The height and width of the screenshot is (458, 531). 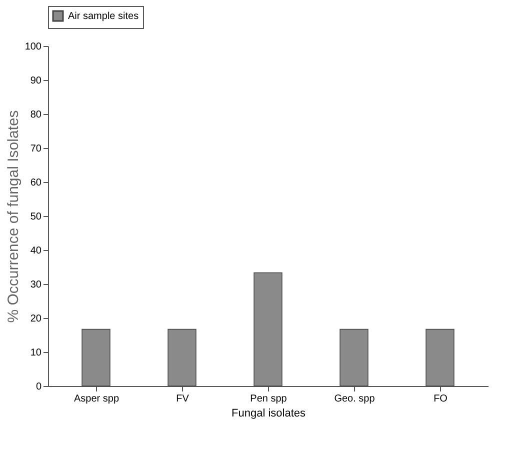 What do you see at coordinates (39, 387) in the screenshot?
I see `y-tick-label: 0` at bounding box center [39, 387].